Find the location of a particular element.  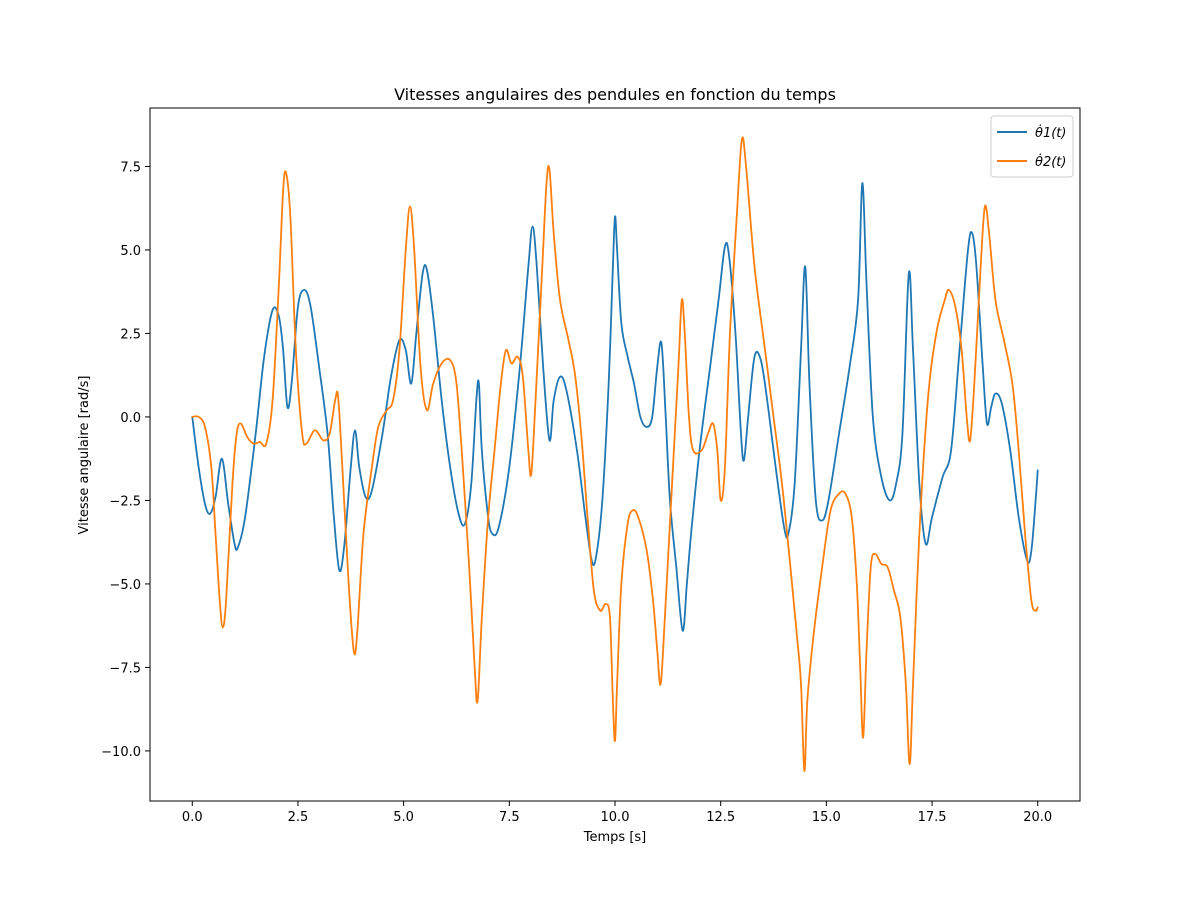

x-tick-label: 7.5 is located at coordinates (509, 817).